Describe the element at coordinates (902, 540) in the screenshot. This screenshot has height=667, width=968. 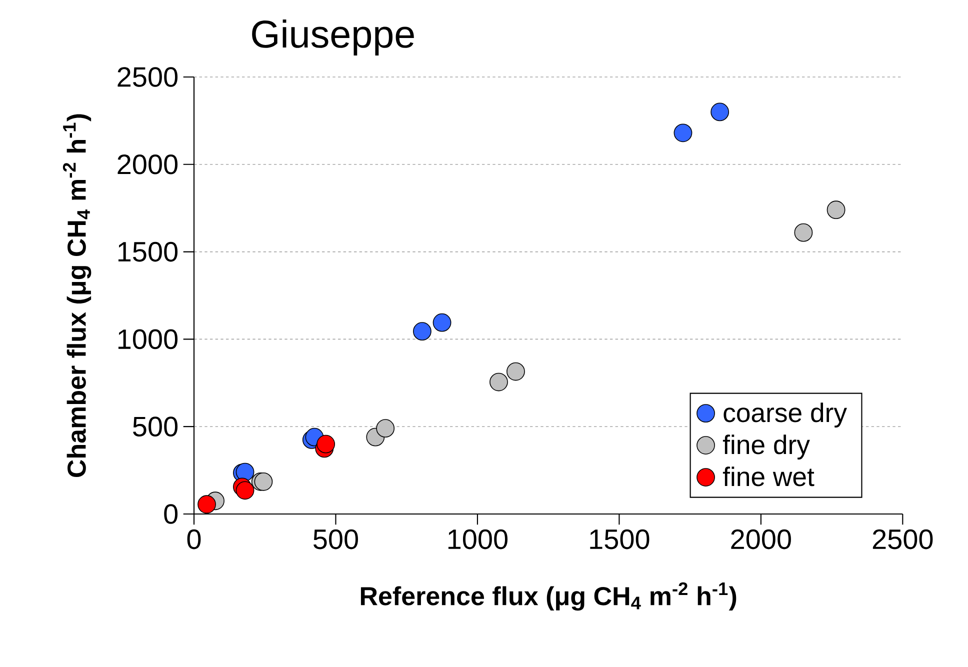
I see `x-tick-label: 2500` at that location.